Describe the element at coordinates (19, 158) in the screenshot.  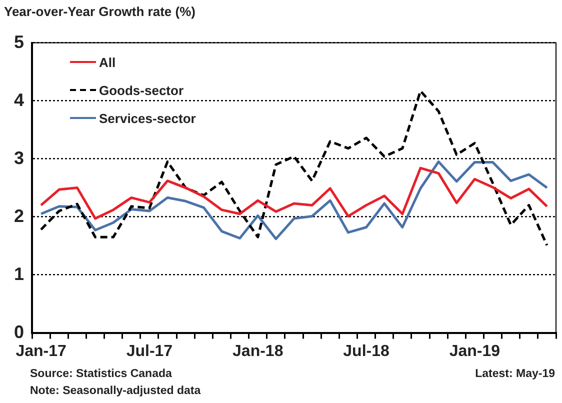
I see `y-tick-label: 3` at that location.